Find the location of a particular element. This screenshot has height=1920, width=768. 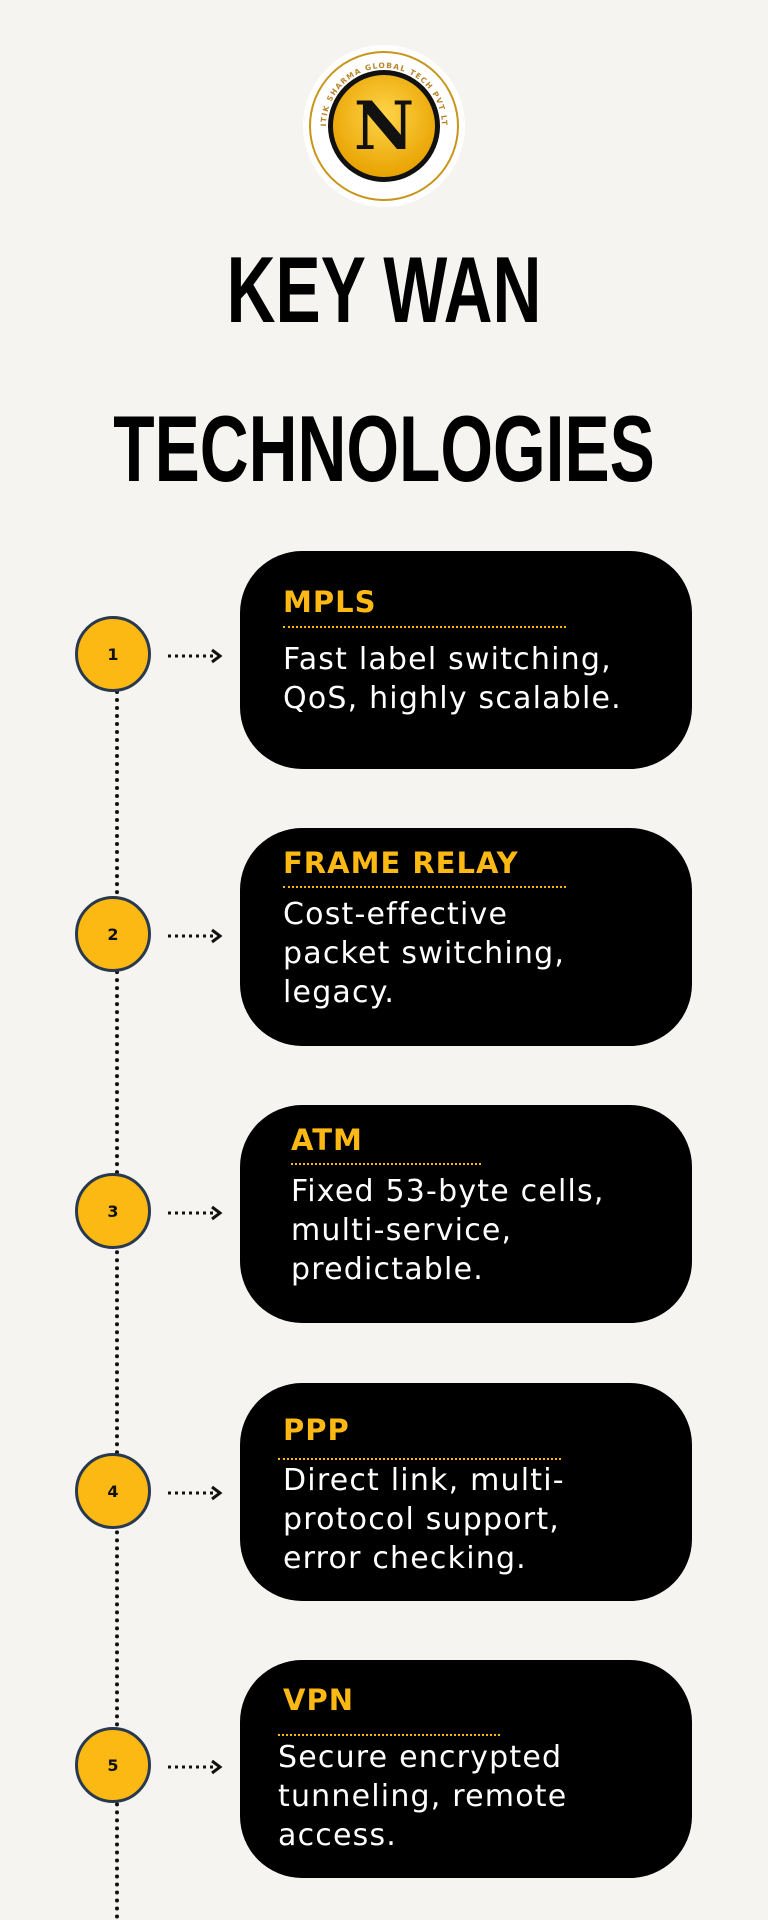

page-title-line-1: KEY WAN is located at coordinates (384, 289).